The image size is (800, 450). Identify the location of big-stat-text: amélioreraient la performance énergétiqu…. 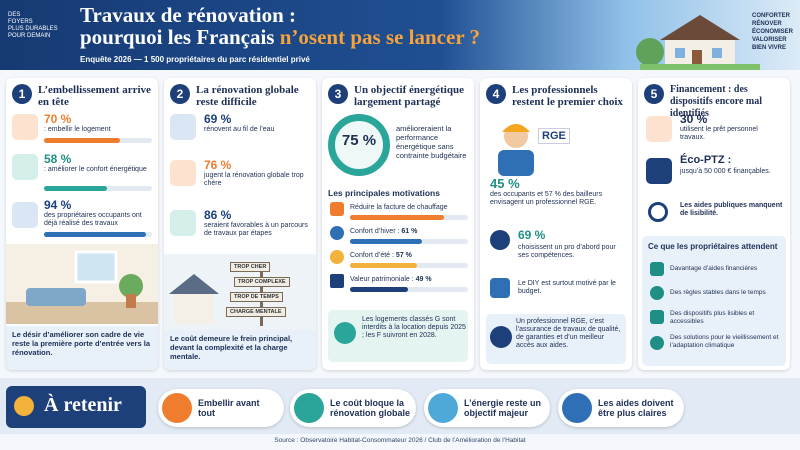
(431, 142).